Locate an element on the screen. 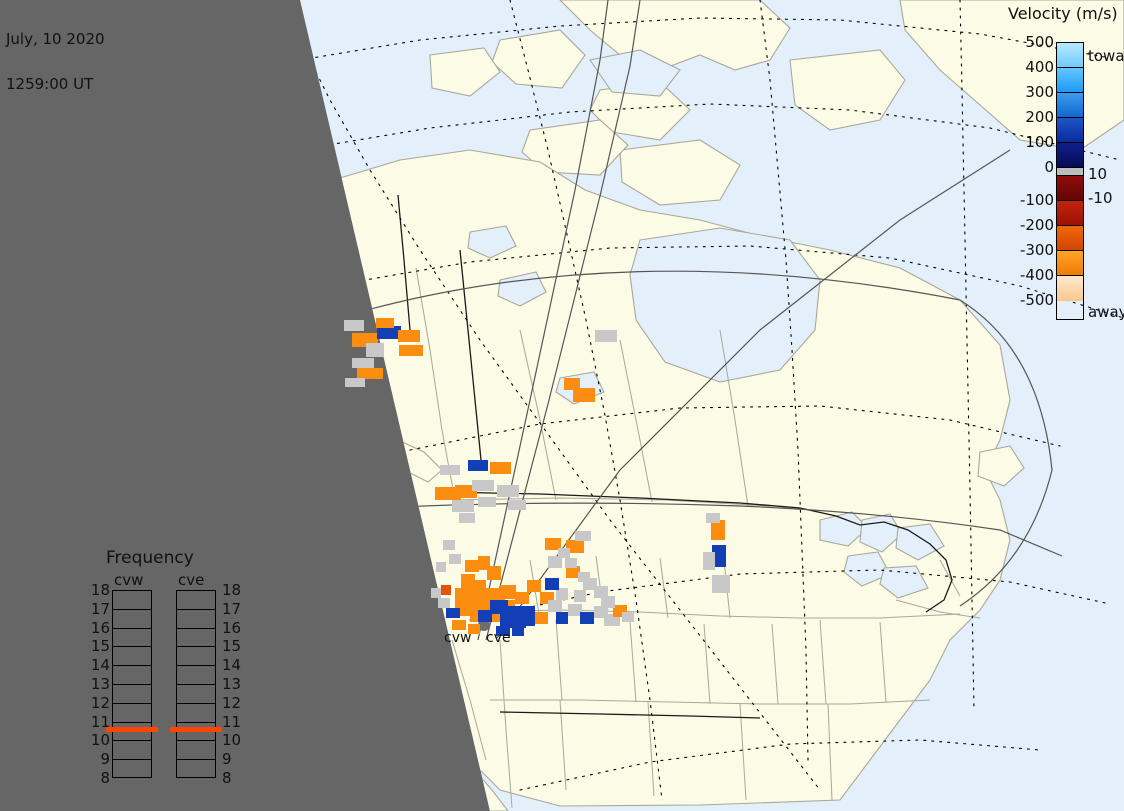  frequency-label-left-12: 12 is located at coordinates (100, 702).